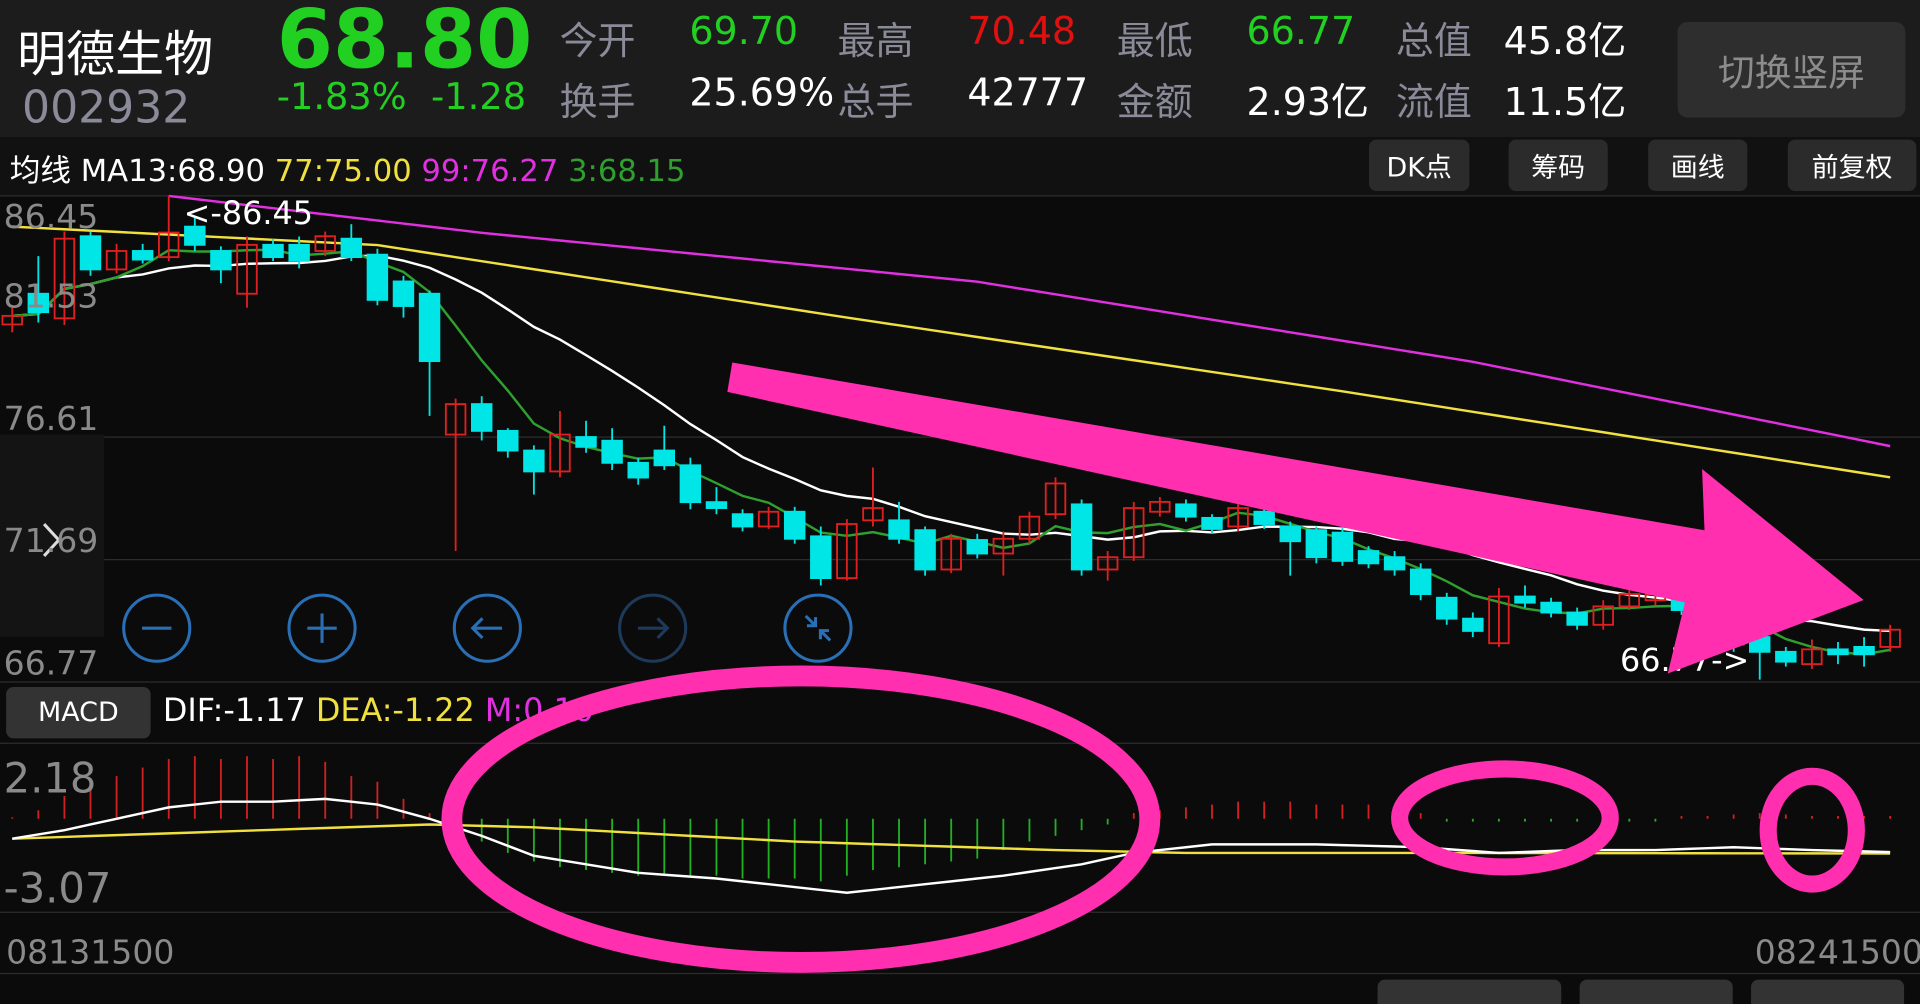 Image resolution: width=1920 pixels, height=1004 pixels. Describe the element at coordinates (51, 664) in the screenshot. I see `price-axis-label: 66.77` at that location.